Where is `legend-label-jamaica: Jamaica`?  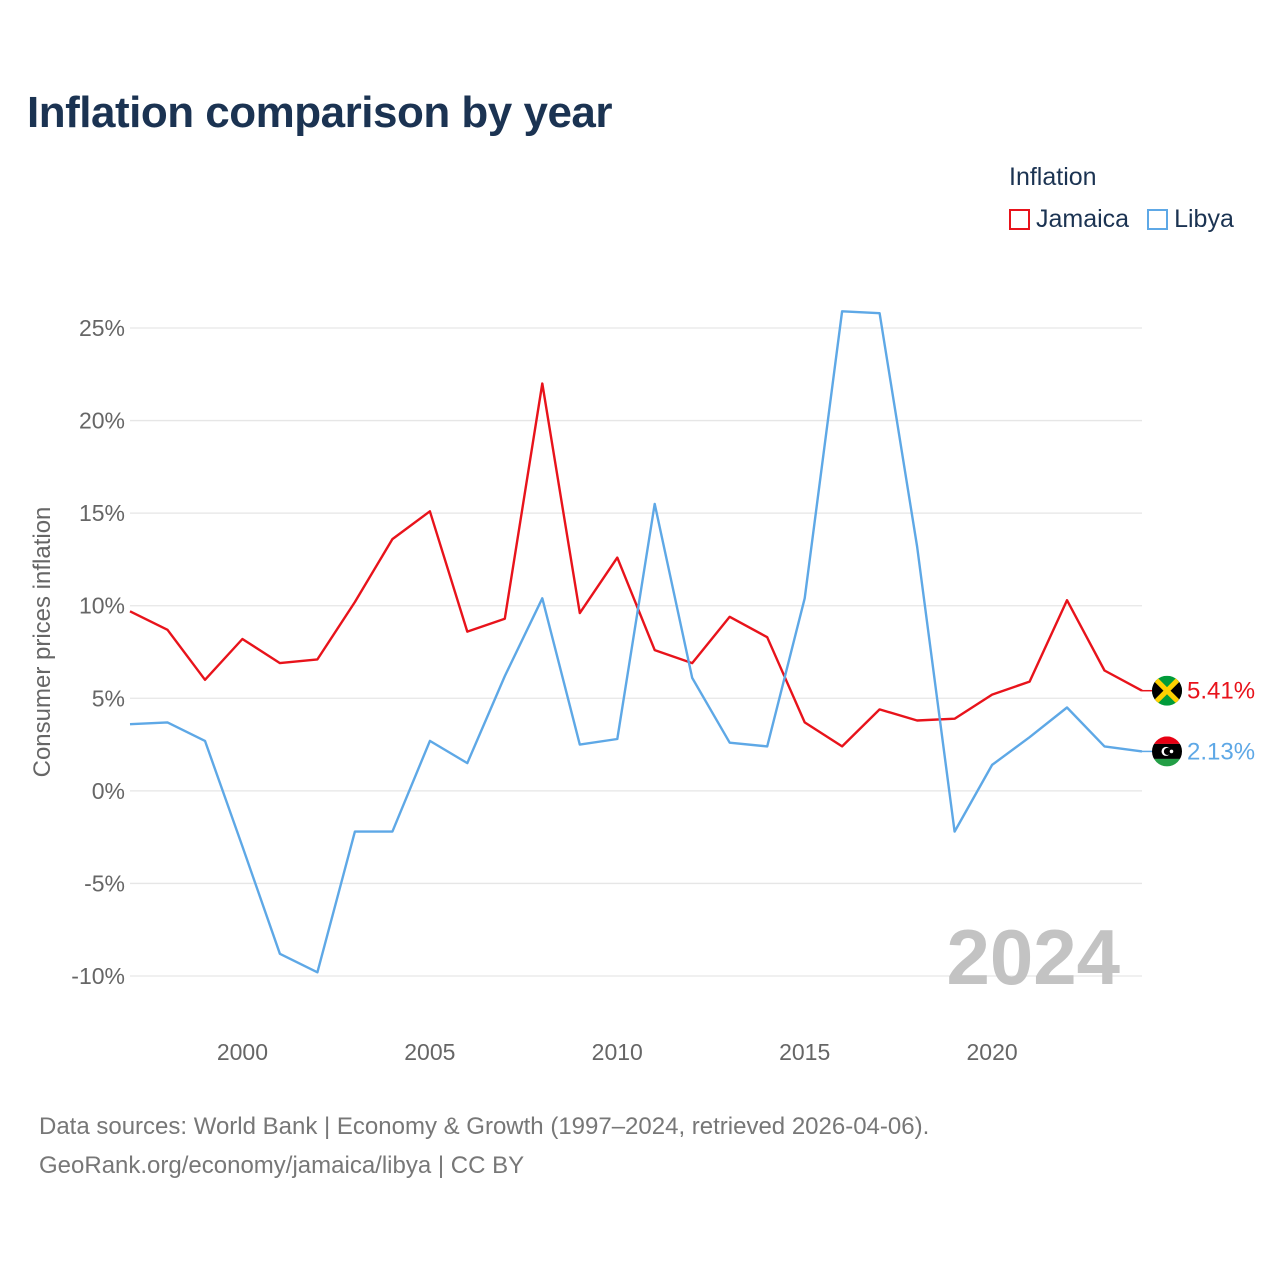 legend-label-jamaica: Jamaica is located at coordinates (1083, 219).